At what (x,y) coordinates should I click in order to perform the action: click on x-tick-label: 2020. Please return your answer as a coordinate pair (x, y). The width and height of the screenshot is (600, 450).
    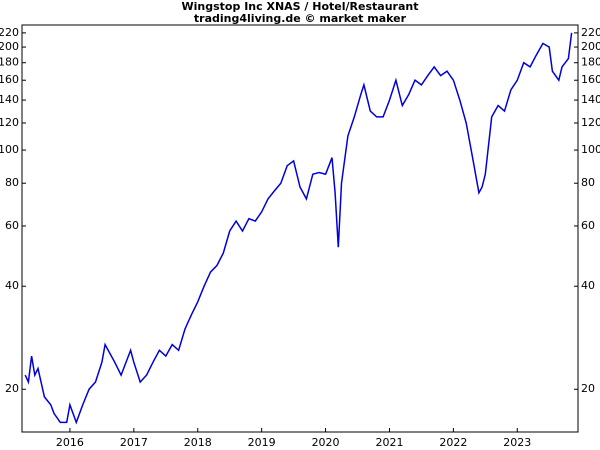
    Looking at the image, I should click on (326, 442).